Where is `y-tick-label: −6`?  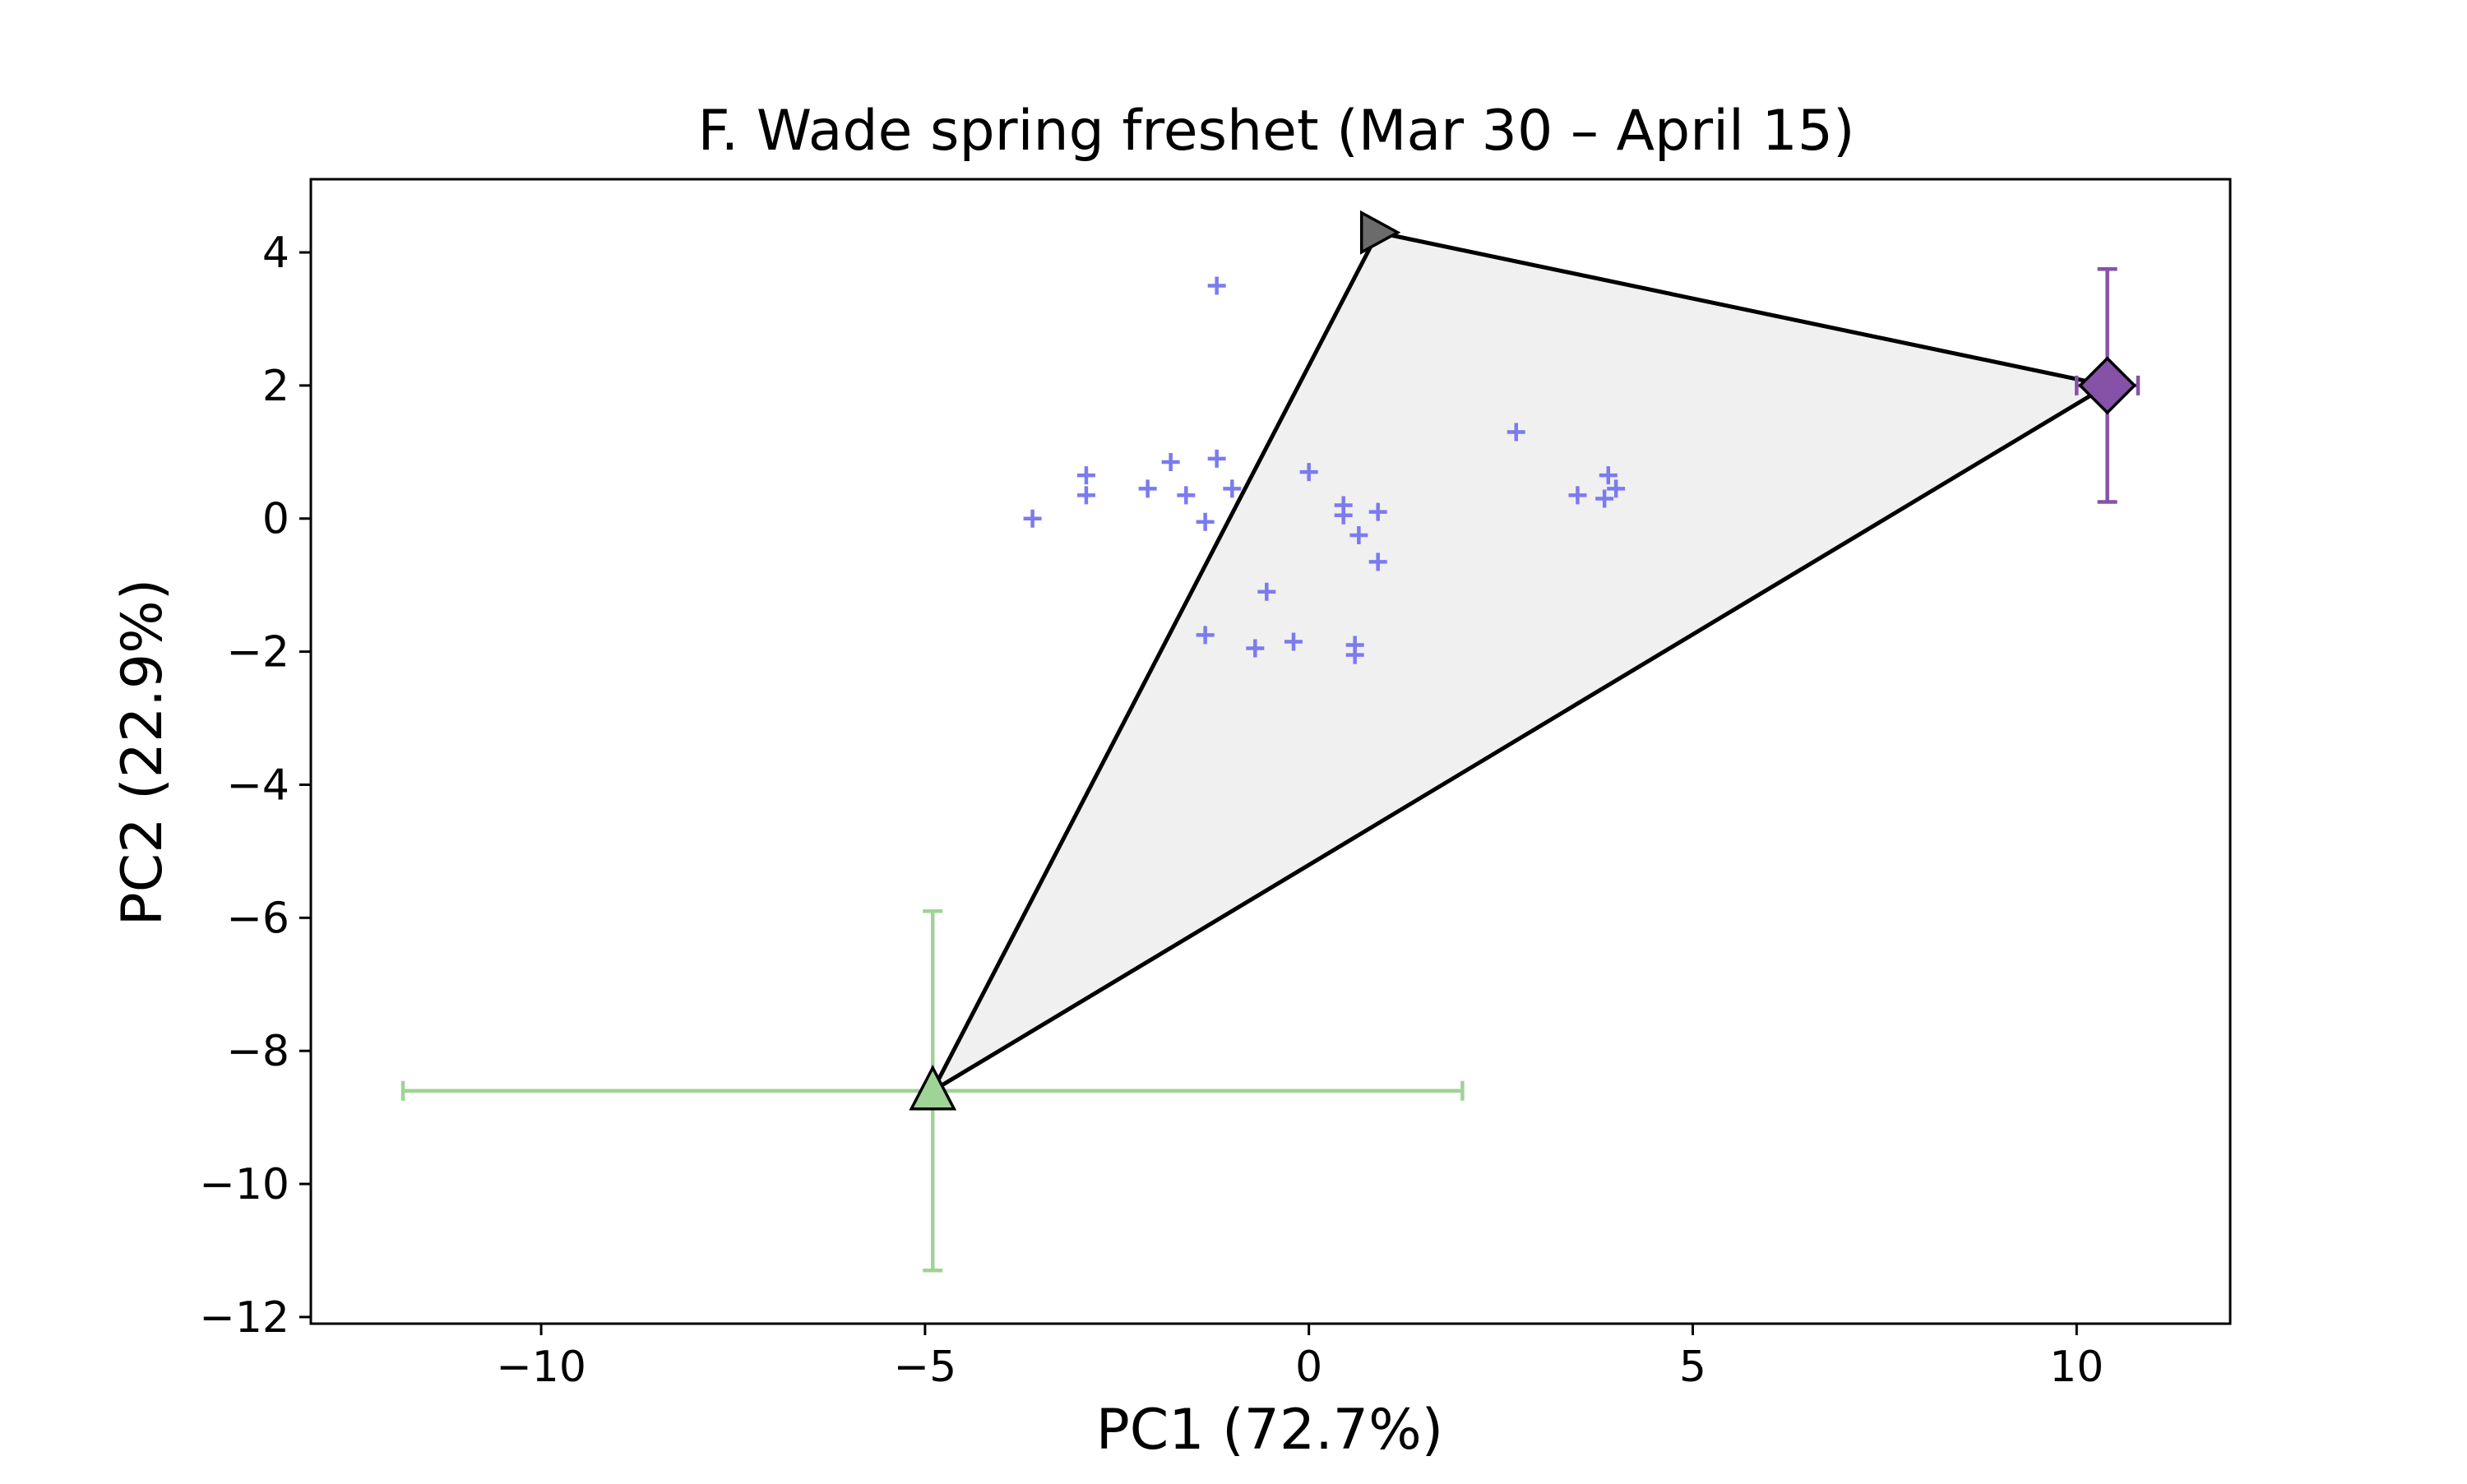 y-tick-label: −6 is located at coordinates (258, 919).